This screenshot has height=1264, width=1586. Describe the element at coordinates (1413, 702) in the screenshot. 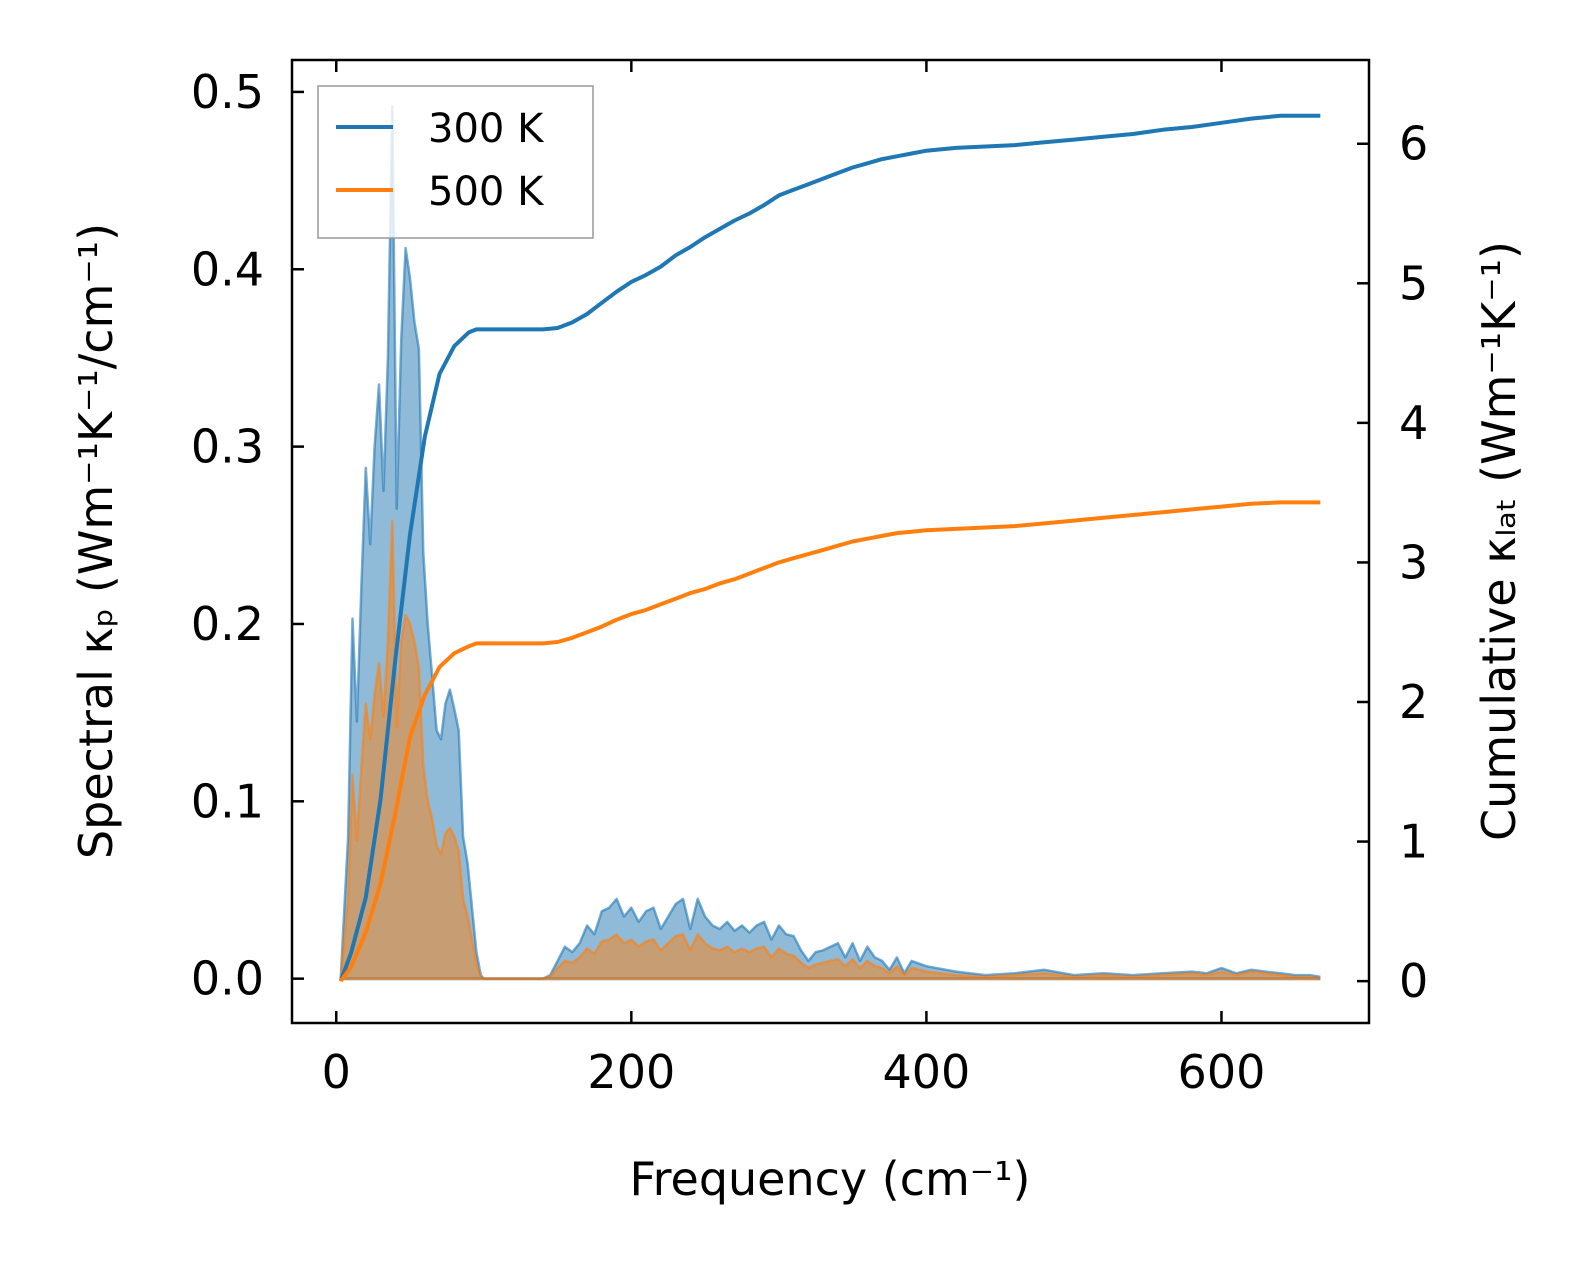

I see `right-tick-label-2: 2` at that location.